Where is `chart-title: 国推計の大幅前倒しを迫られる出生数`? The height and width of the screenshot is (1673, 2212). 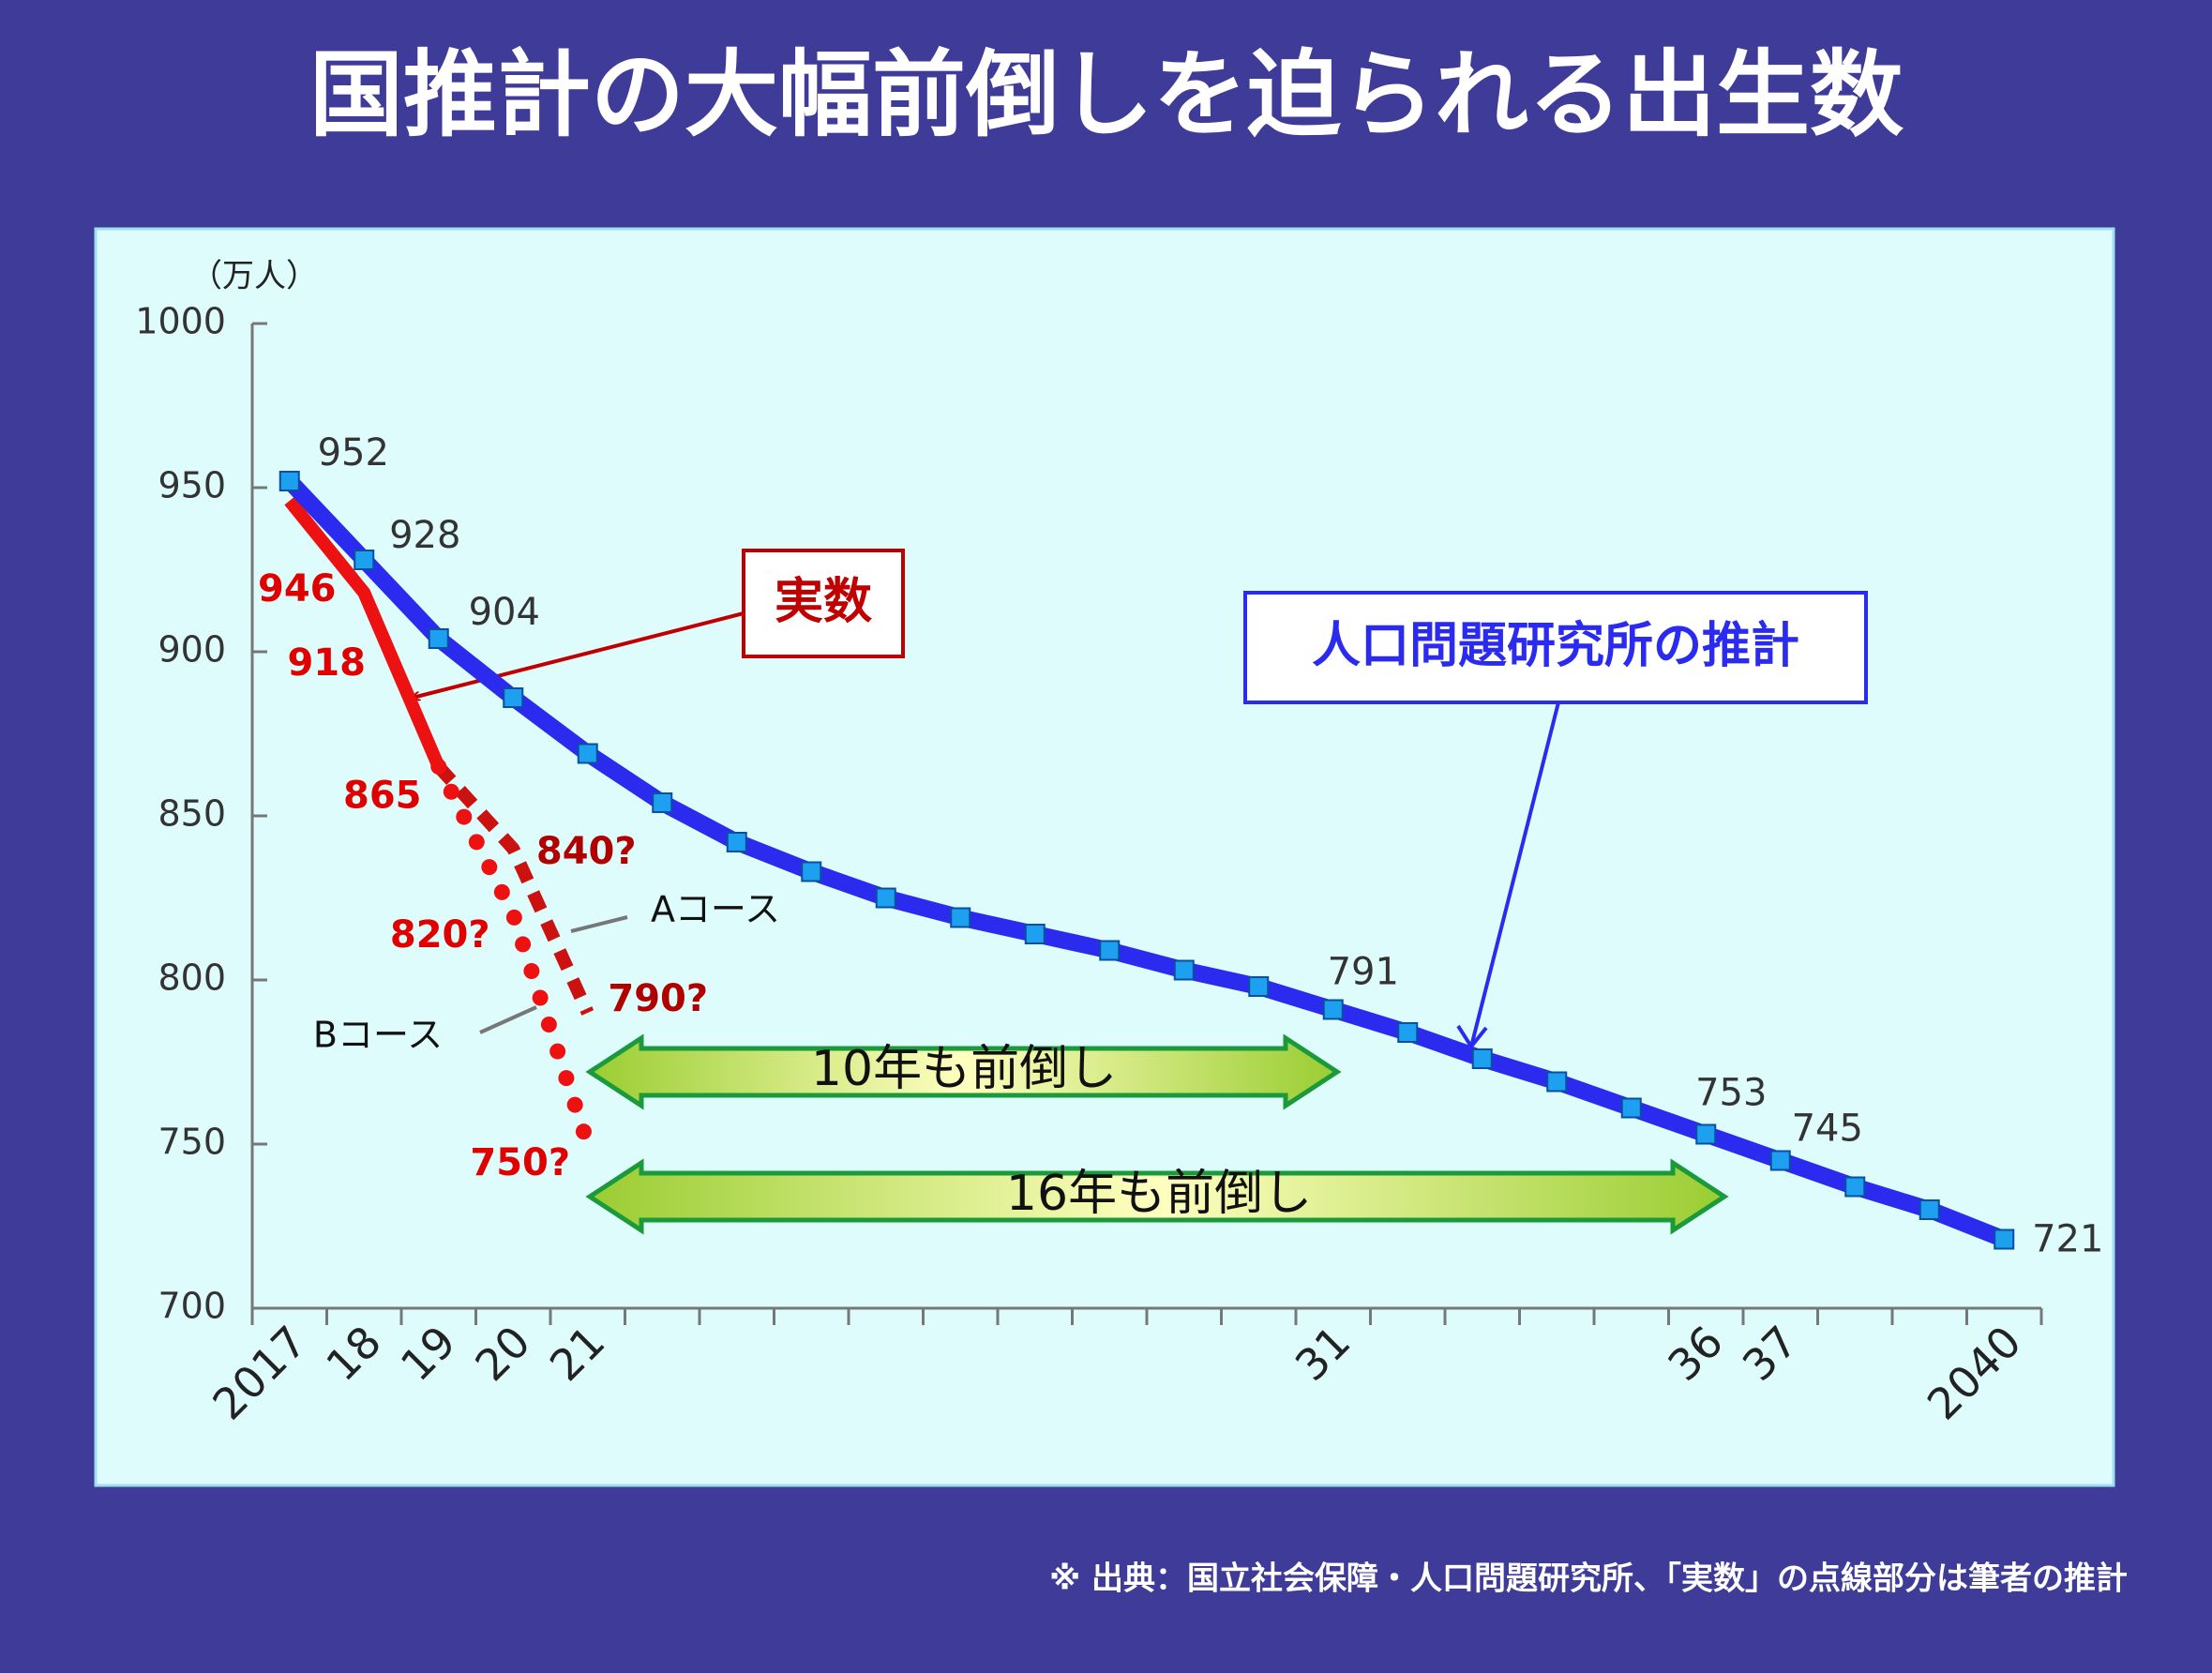 chart-title: 国推計の大幅前倒しを迫られる出生数 is located at coordinates (1106, 94).